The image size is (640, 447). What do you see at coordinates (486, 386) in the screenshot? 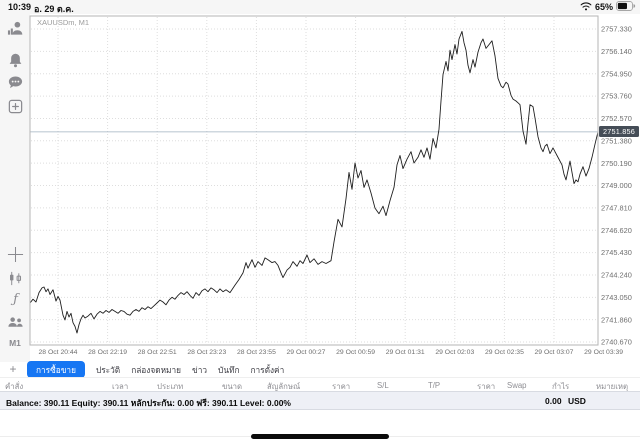
I see `col-price-current: ราคา` at bounding box center [486, 386].